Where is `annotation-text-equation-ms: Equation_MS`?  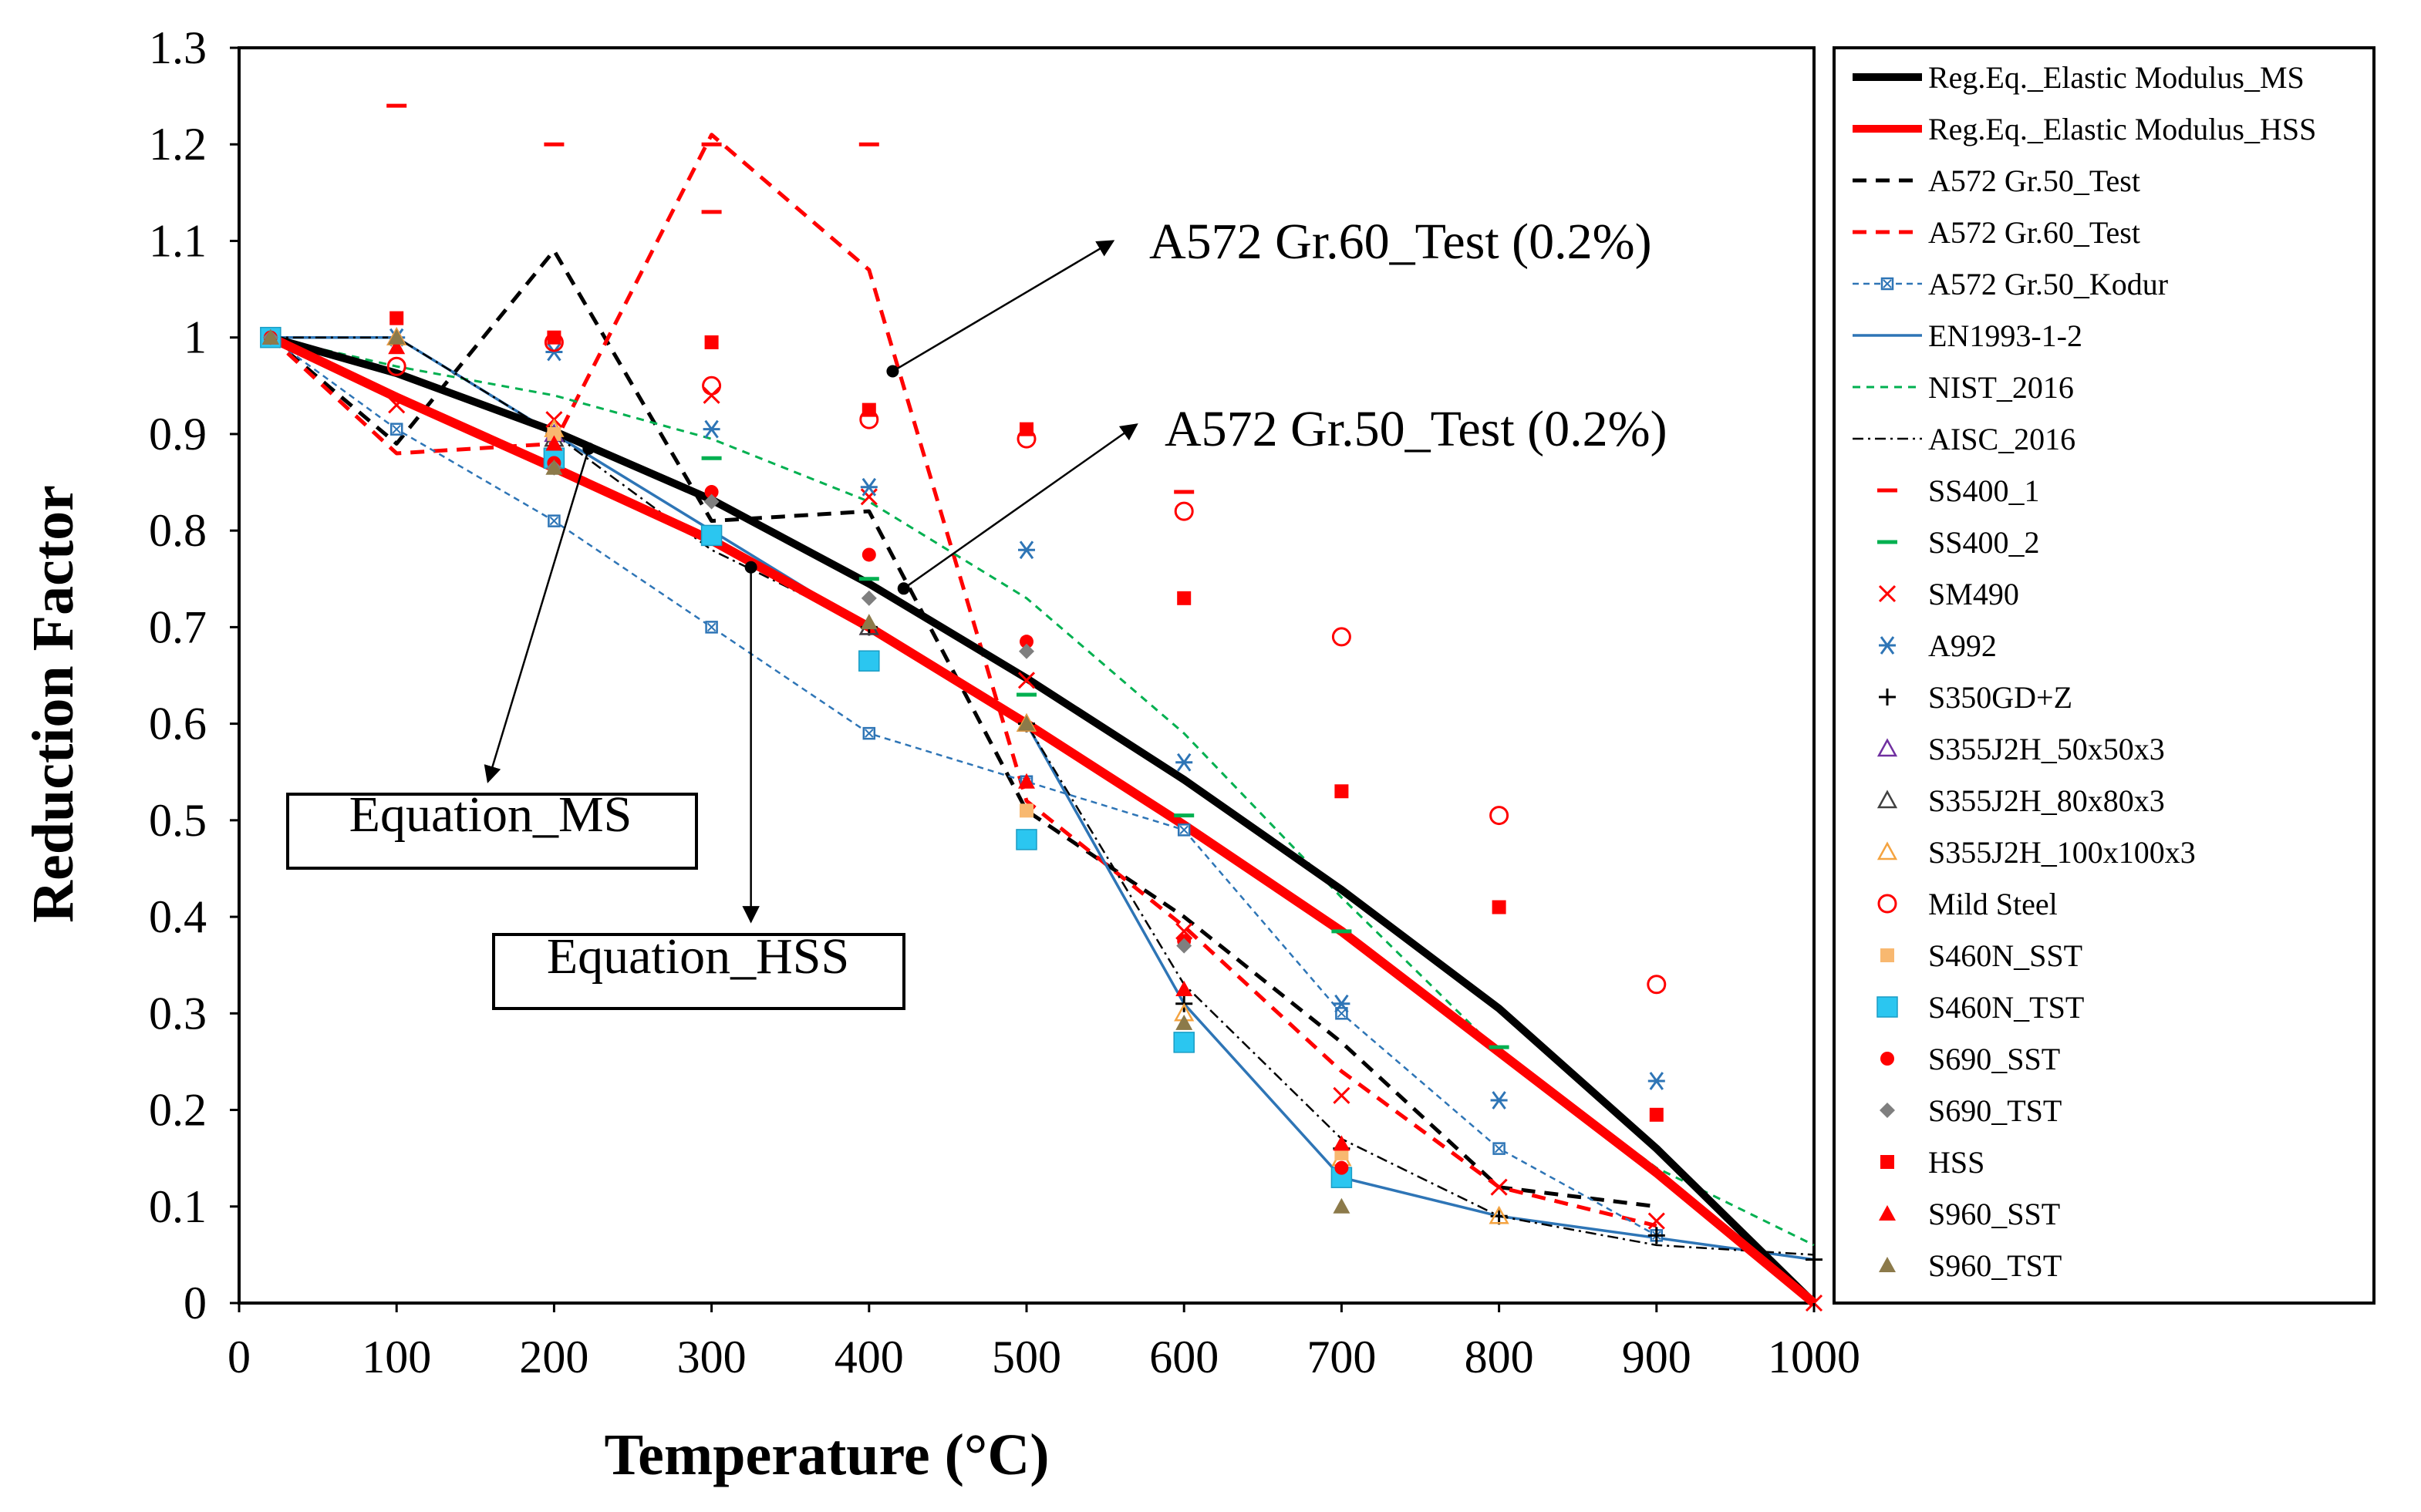
annotation-text-equation-ms: Equation_MS is located at coordinates (490, 814).